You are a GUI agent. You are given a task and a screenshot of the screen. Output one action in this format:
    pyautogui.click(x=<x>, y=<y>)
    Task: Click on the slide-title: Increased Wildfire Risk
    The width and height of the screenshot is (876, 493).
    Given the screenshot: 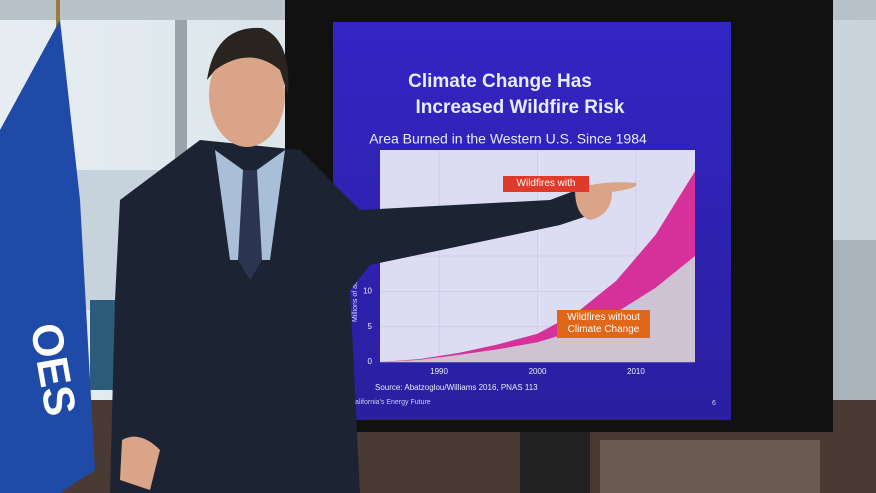 What is the action you would take?
    pyautogui.click(x=520, y=107)
    